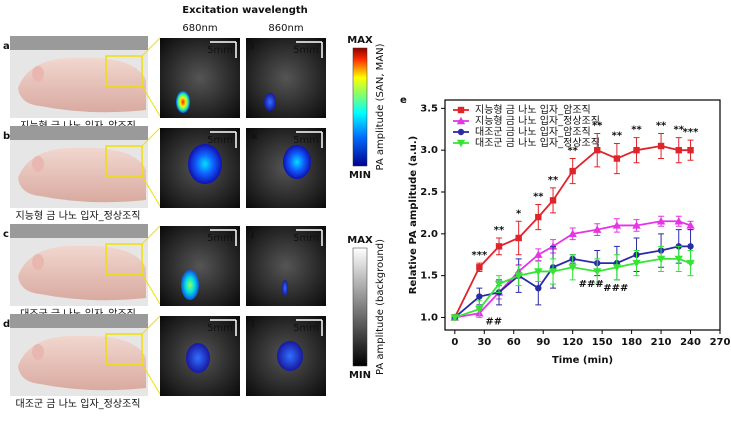 The height and width of the screenshot is (422, 731). Describe the element at coordinates (245, 10) in the screenshot. I see `column-header: Excitation wavelength` at that location.